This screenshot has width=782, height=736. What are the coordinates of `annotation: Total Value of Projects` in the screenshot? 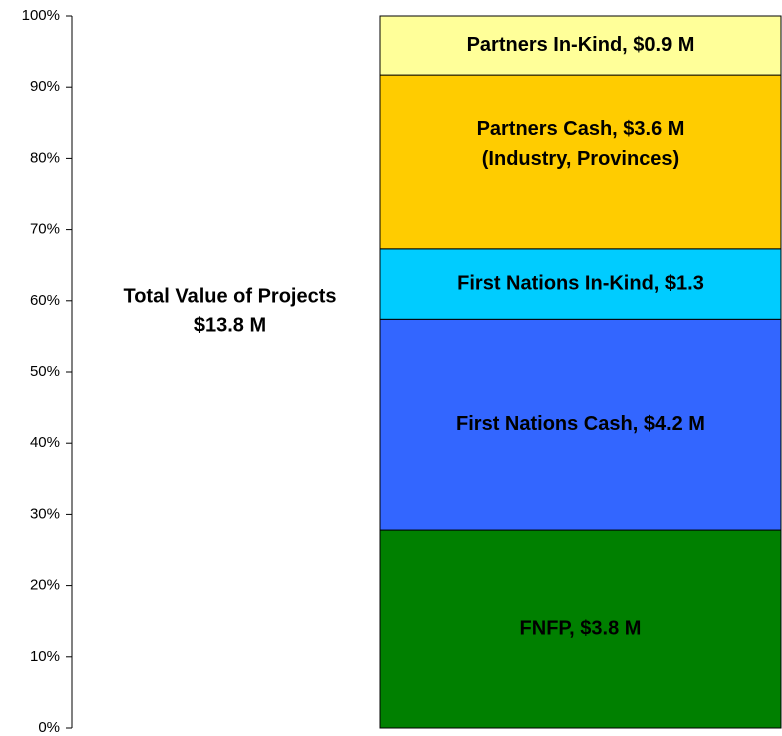 It's located at (229, 296).